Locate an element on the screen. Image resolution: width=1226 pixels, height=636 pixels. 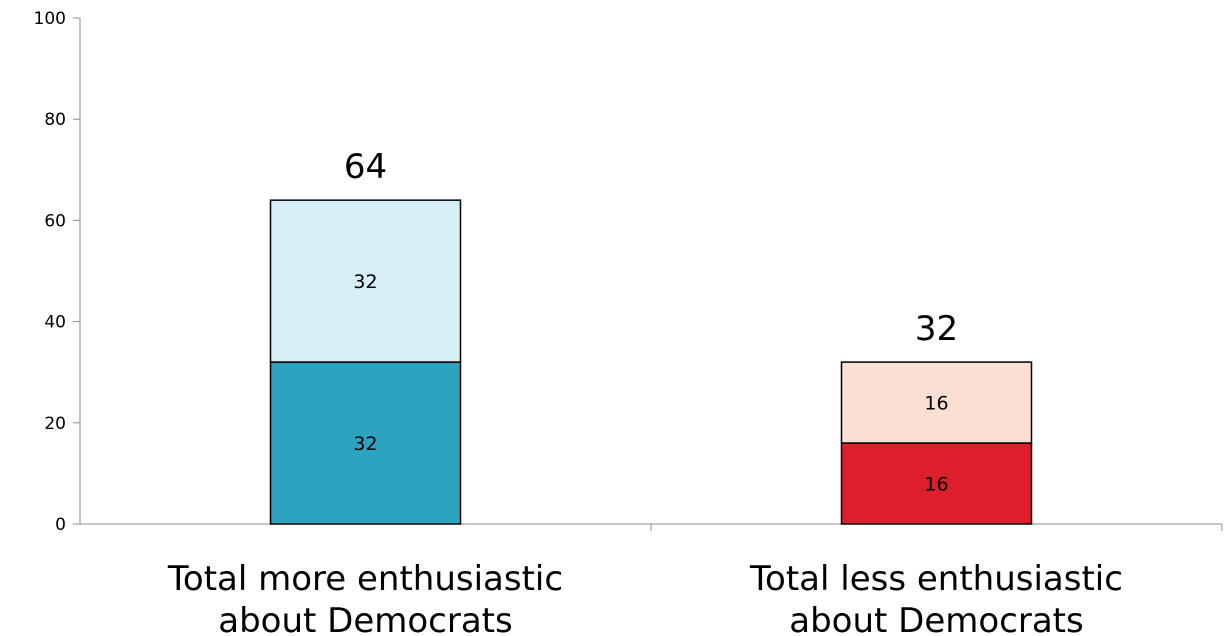
category-label: Total more enthusiastic about Democrats is located at coordinates (365, 597).